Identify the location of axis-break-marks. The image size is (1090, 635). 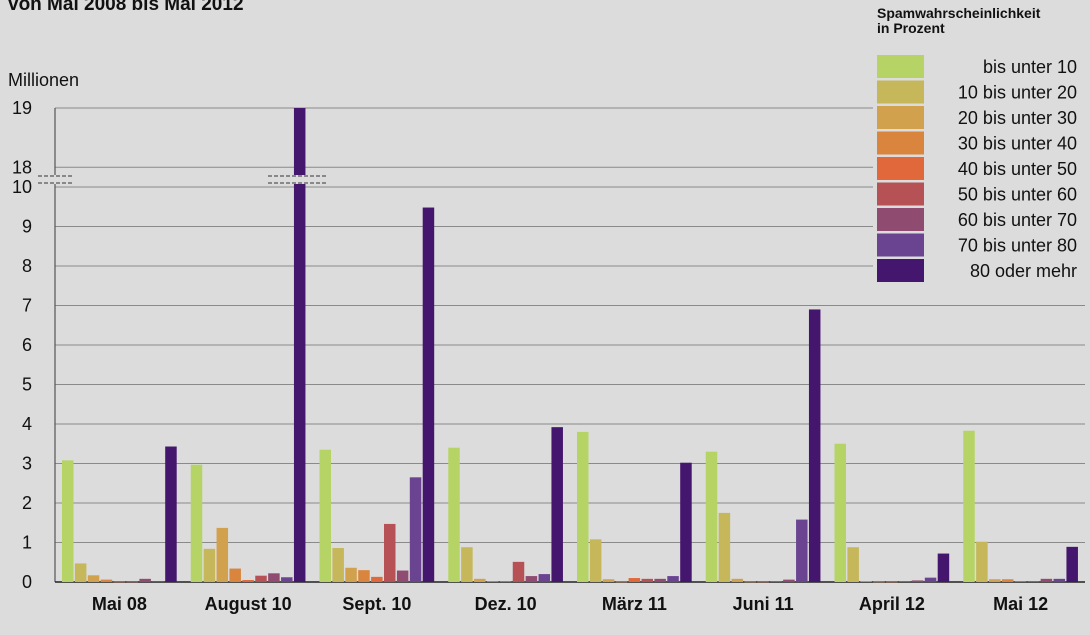
(183, 179).